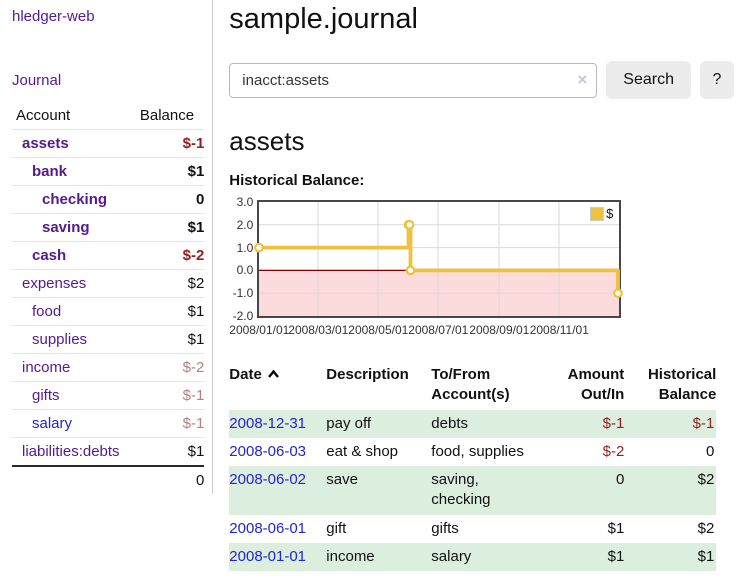 This screenshot has width=742, height=582. Describe the element at coordinates (277, 386) in the screenshot. I see `register-header-date: Date` at that location.